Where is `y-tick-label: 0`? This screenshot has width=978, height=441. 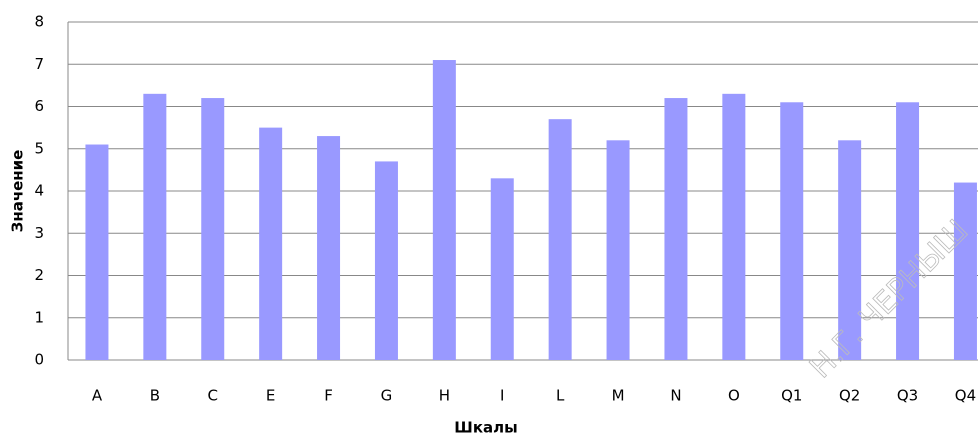
y-tick-label: 0 is located at coordinates (39, 360).